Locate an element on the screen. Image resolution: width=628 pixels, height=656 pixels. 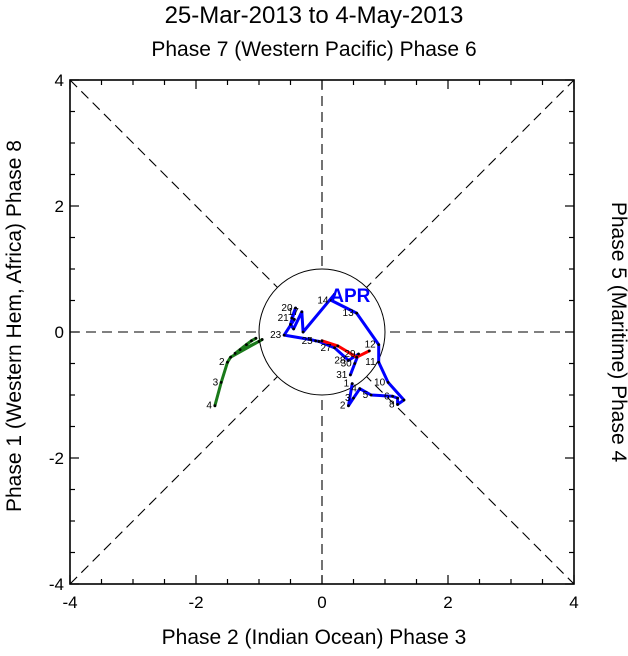
day-label: 20 is located at coordinates (287, 308).